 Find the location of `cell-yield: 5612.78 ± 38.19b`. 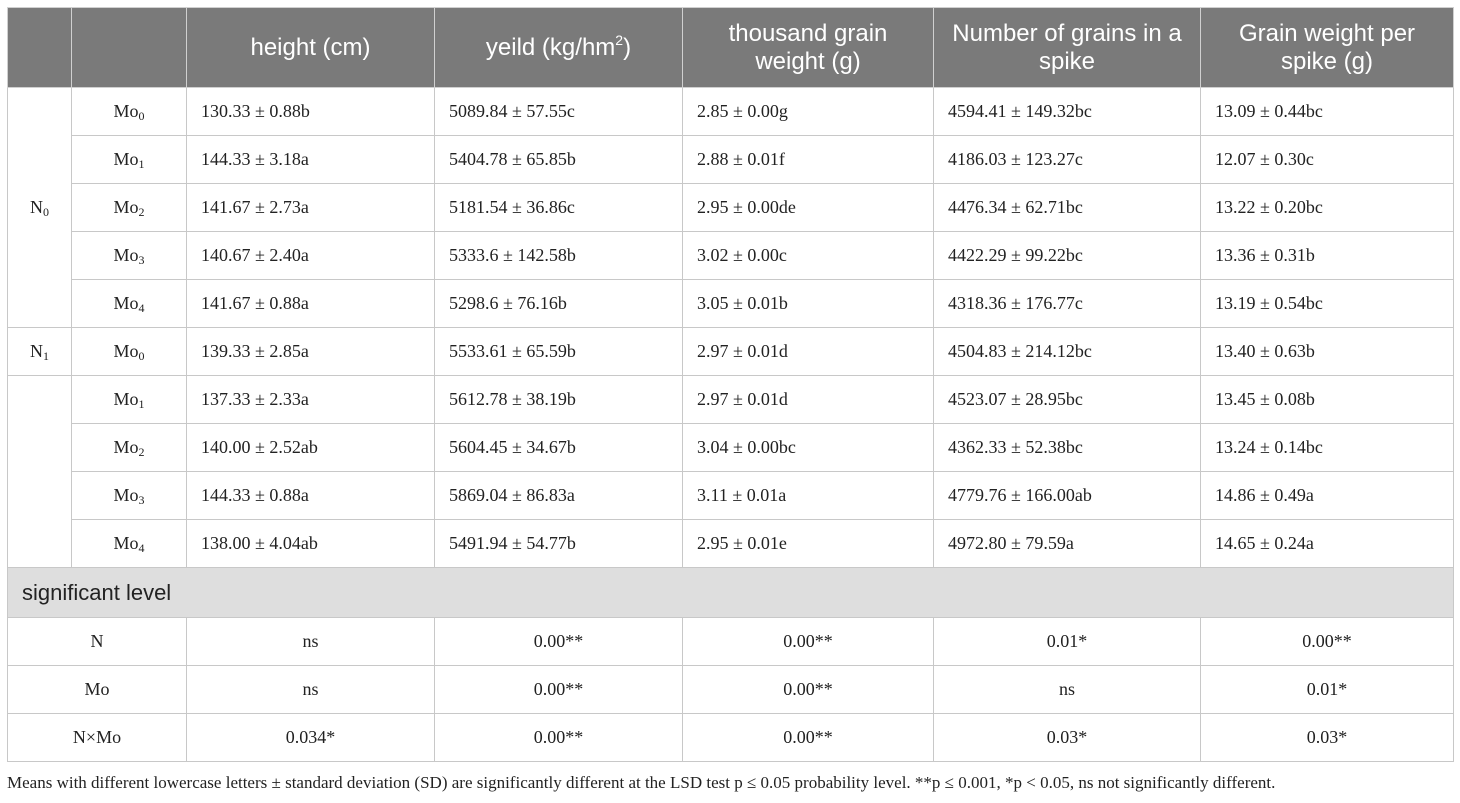

cell-yield: 5612.78 ± 38.19b is located at coordinates (558, 399).